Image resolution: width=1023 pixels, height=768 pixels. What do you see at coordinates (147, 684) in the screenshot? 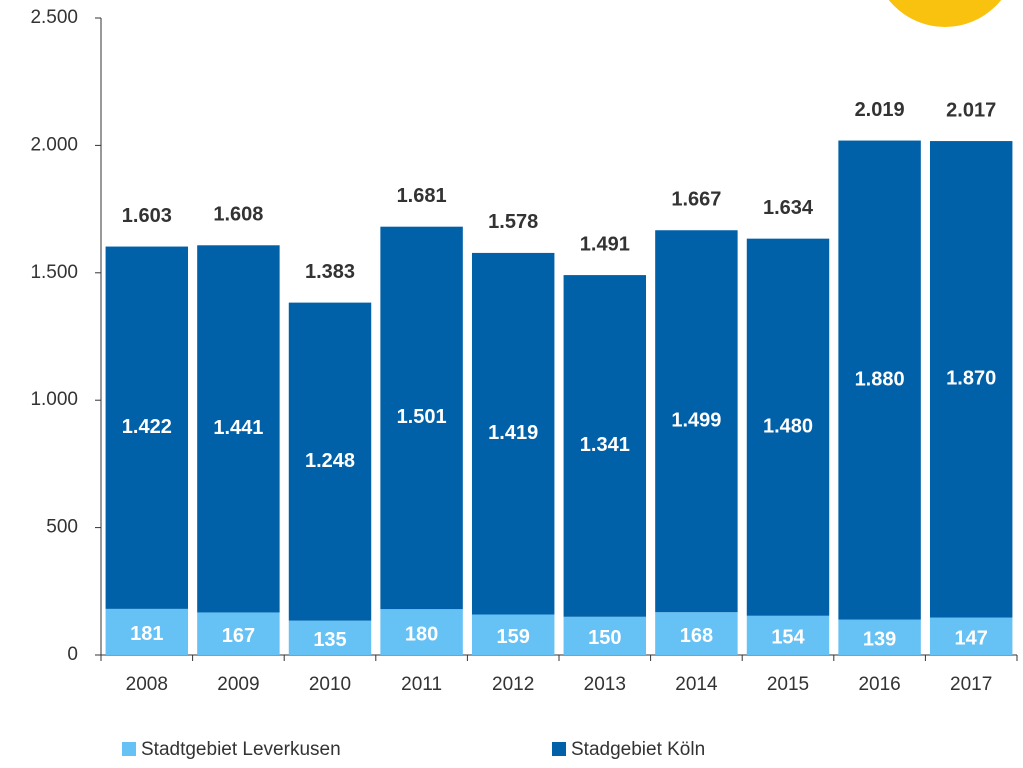
I see `x-tick-label: 2008` at bounding box center [147, 684].